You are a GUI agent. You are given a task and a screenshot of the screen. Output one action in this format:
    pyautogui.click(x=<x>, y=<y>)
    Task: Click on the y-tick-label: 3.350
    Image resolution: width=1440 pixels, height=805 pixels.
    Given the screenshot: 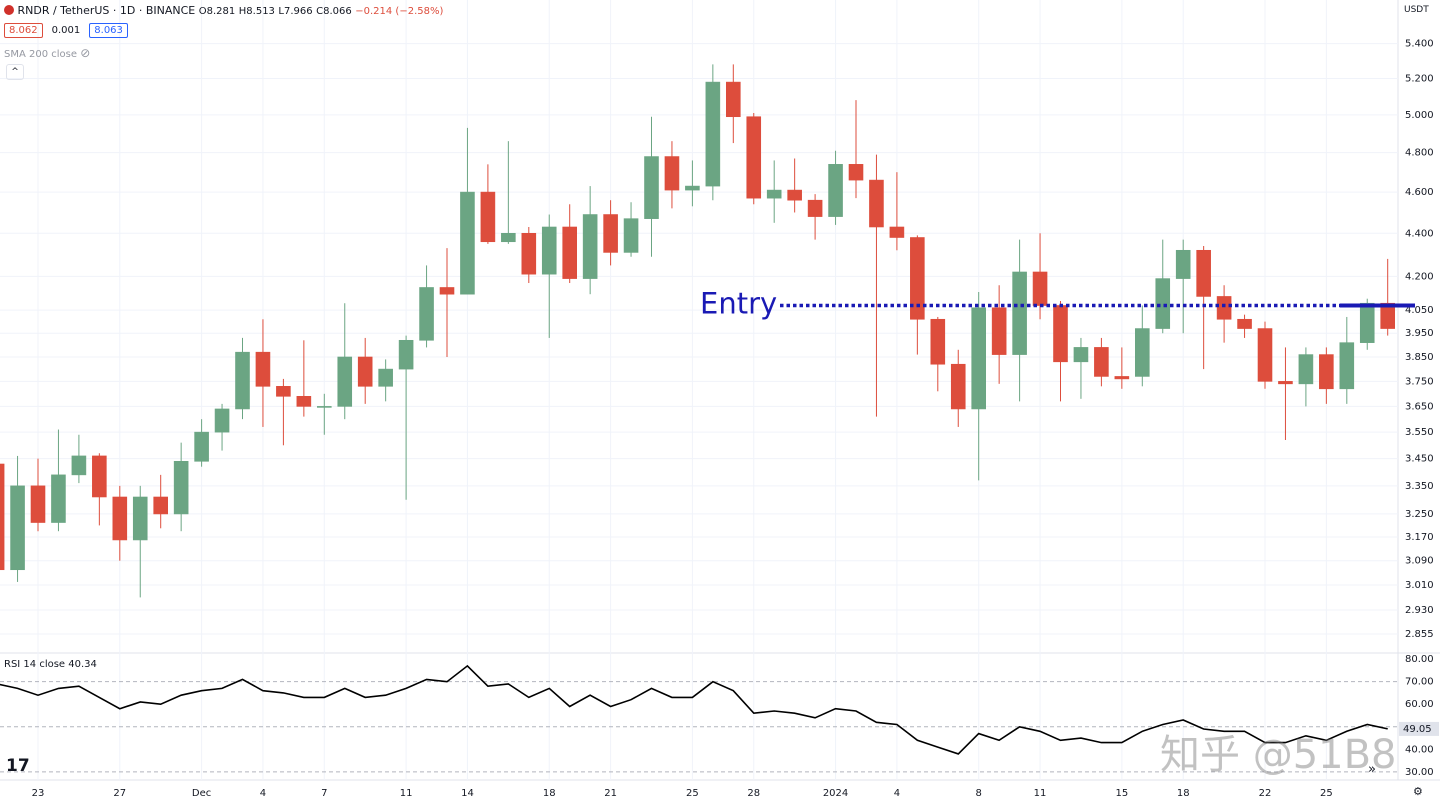 What is the action you would take?
    pyautogui.click(x=1419, y=486)
    